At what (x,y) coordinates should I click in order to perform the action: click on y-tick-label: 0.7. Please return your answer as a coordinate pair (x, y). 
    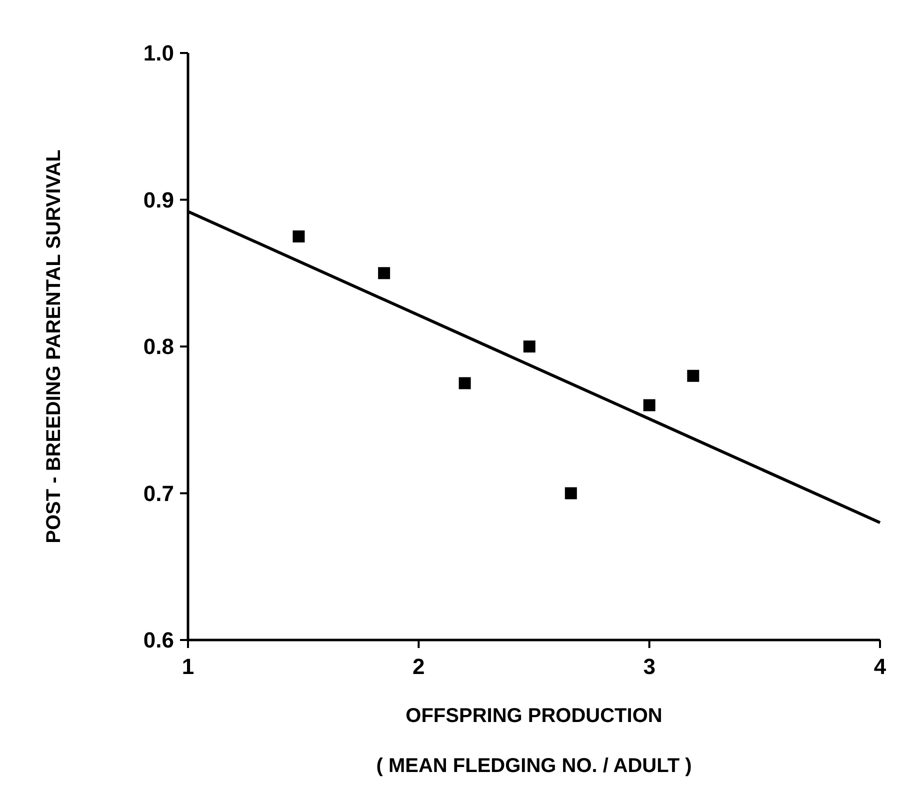
    Looking at the image, I should click on (158, 493).